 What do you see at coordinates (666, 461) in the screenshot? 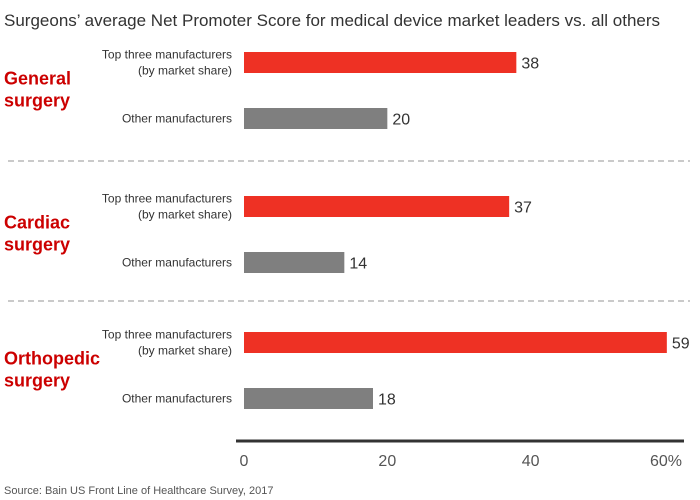
I see `x-tick-label: 60%` at bounding box center [666, 461].